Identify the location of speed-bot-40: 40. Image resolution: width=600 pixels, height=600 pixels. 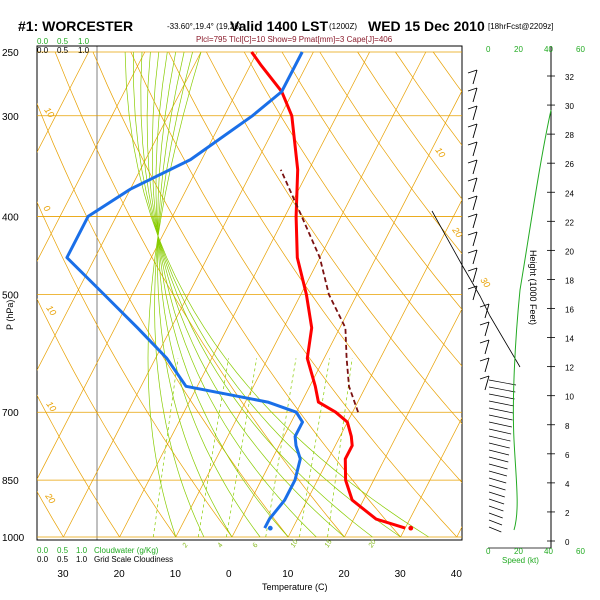
(548, 551).